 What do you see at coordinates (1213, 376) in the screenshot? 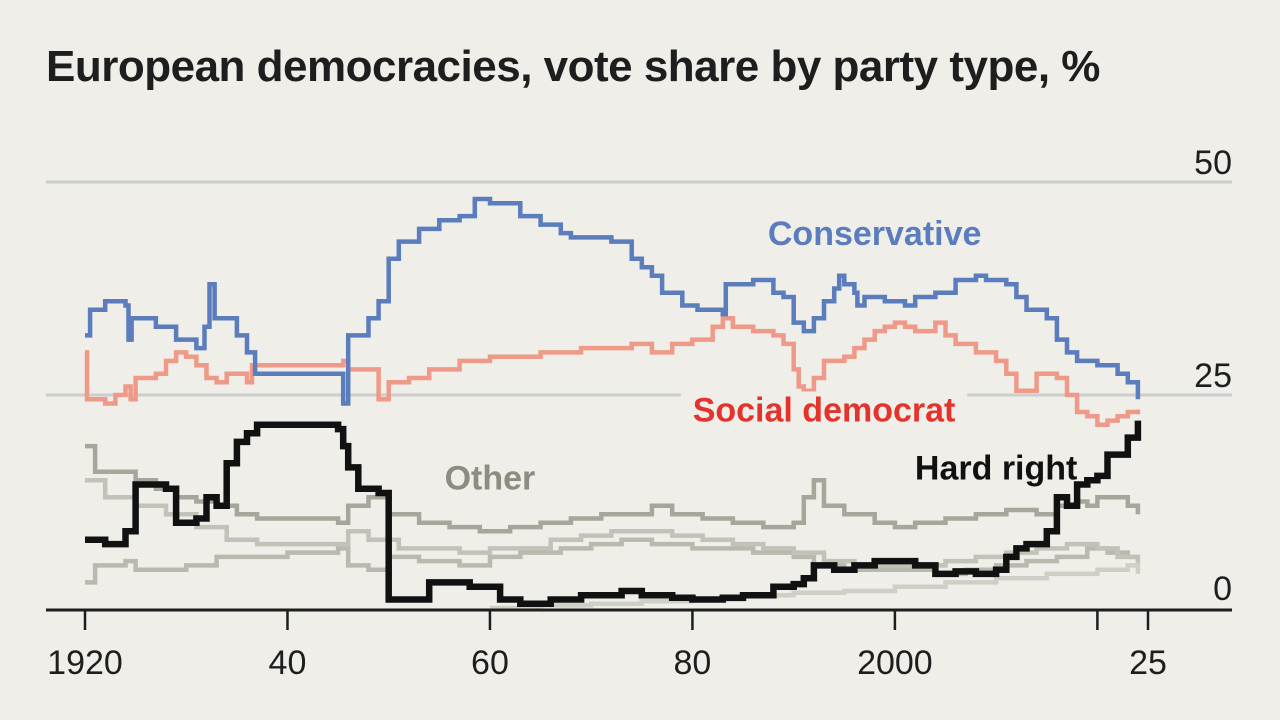
I see `y-tick-label: 25` at bounding box center [1213, 376].